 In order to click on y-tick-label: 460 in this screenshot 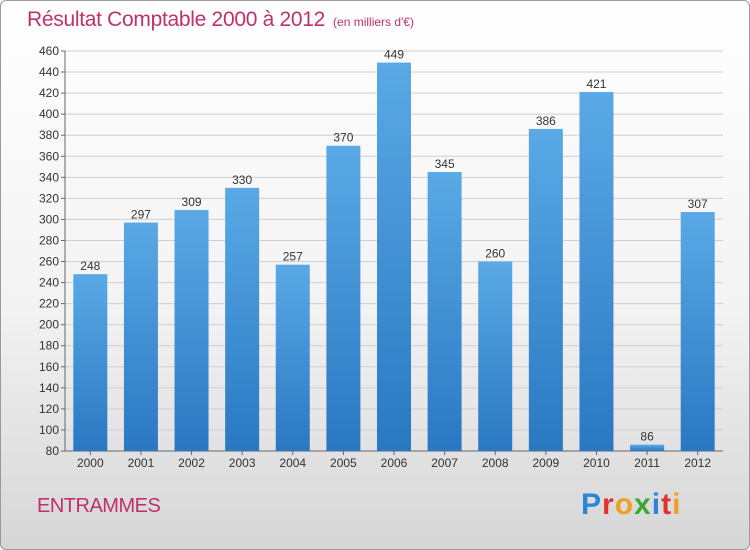, I will do `click(49, 51)`.